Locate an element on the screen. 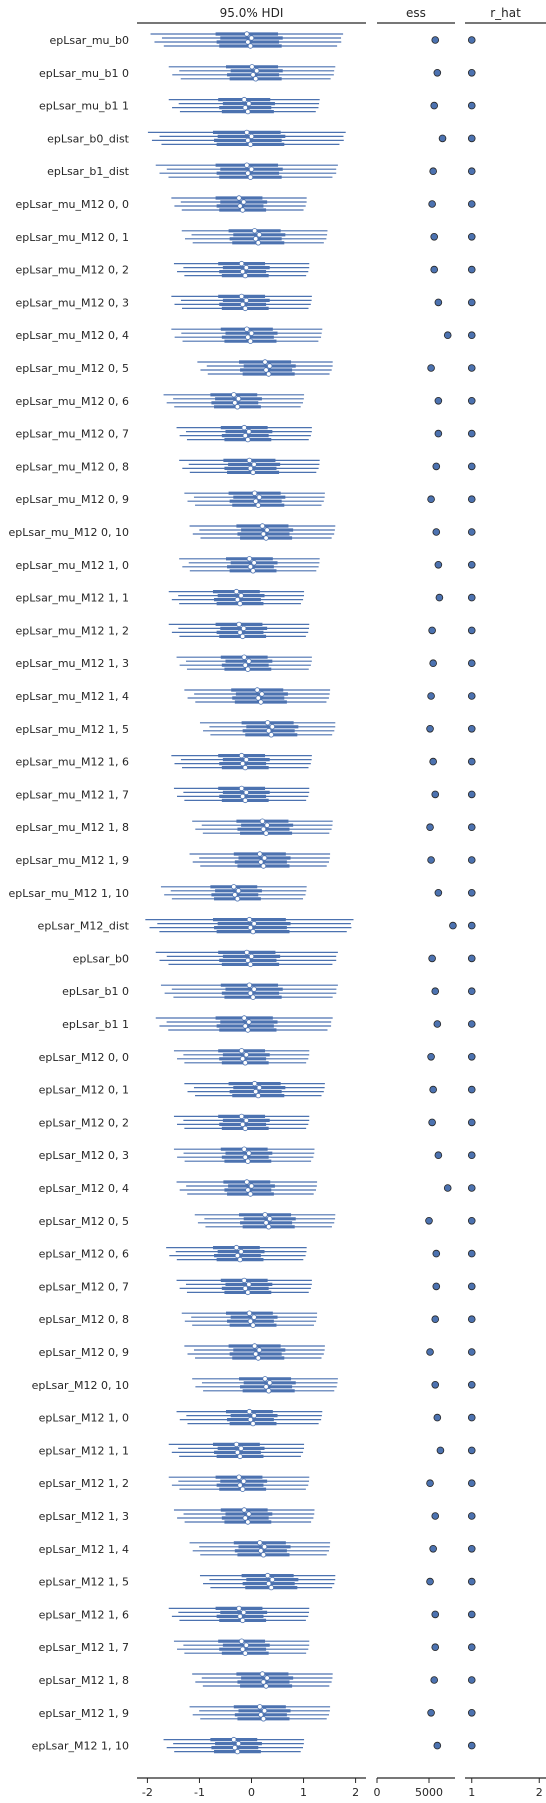  panel-title: r_hat is located at coordinates (505, 13).